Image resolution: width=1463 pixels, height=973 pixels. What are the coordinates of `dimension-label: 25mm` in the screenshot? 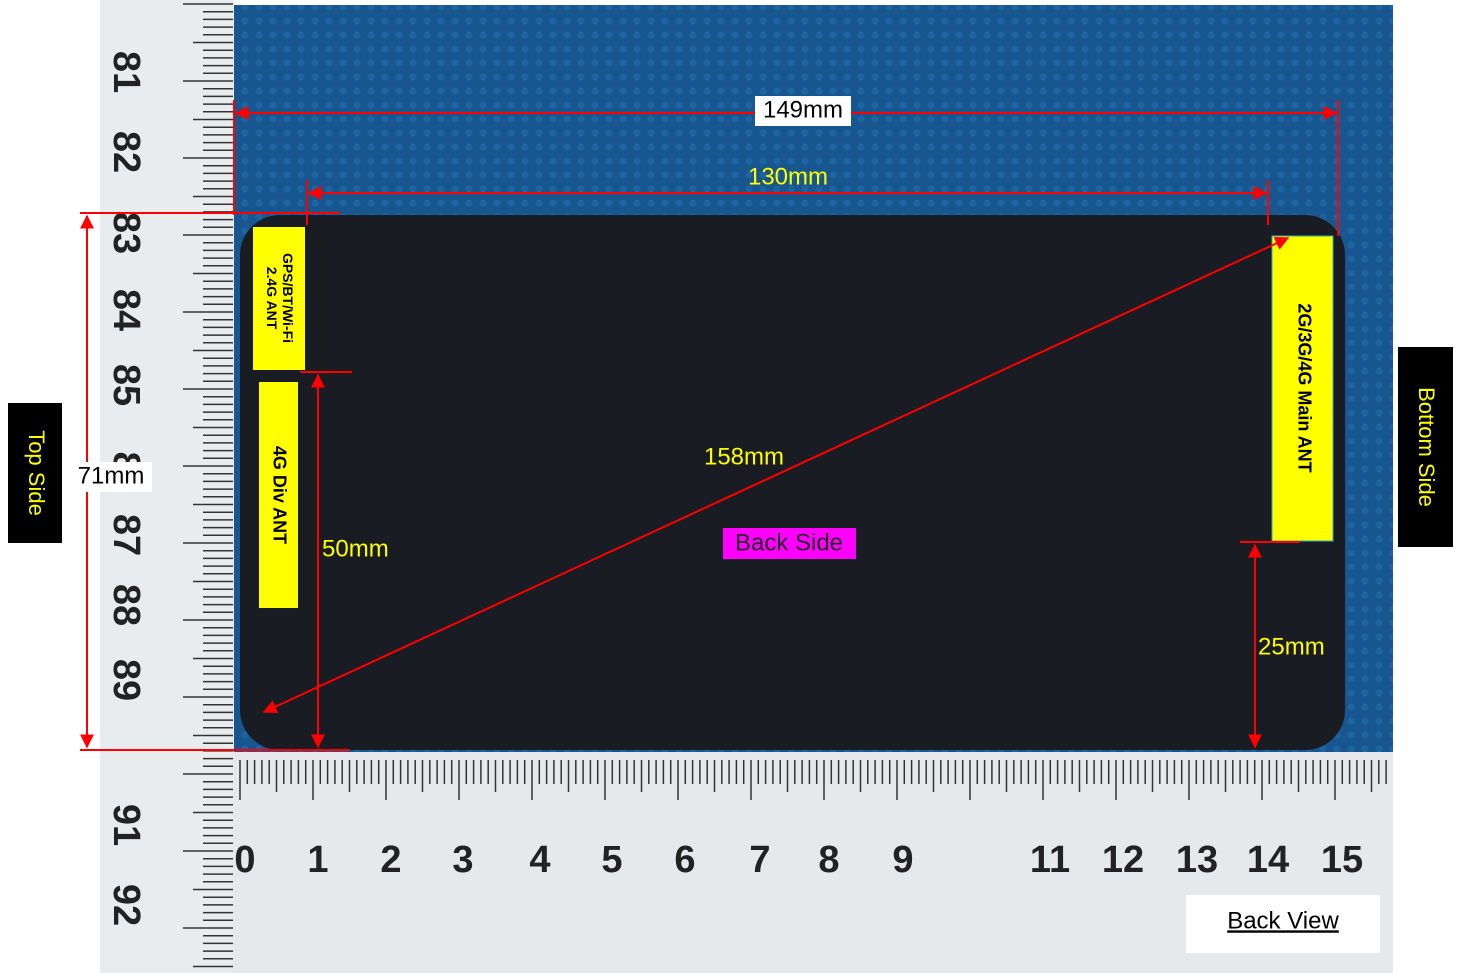 It's located at (1291, 646).